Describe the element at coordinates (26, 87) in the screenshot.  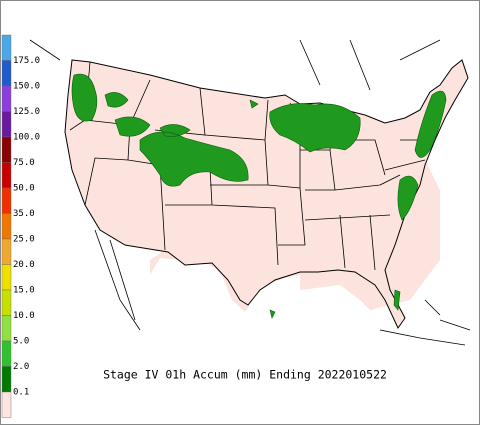
I see `legend-label: 150.0` at that location.